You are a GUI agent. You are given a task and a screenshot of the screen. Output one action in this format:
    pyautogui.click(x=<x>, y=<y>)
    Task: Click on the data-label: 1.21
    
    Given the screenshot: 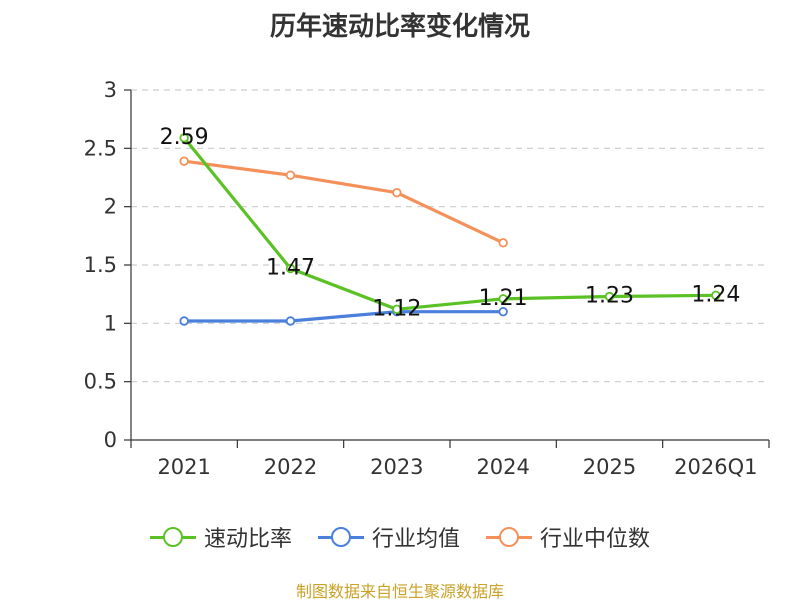 What is the action you would take?
    pyautogui.click(x=503, y=298)
    